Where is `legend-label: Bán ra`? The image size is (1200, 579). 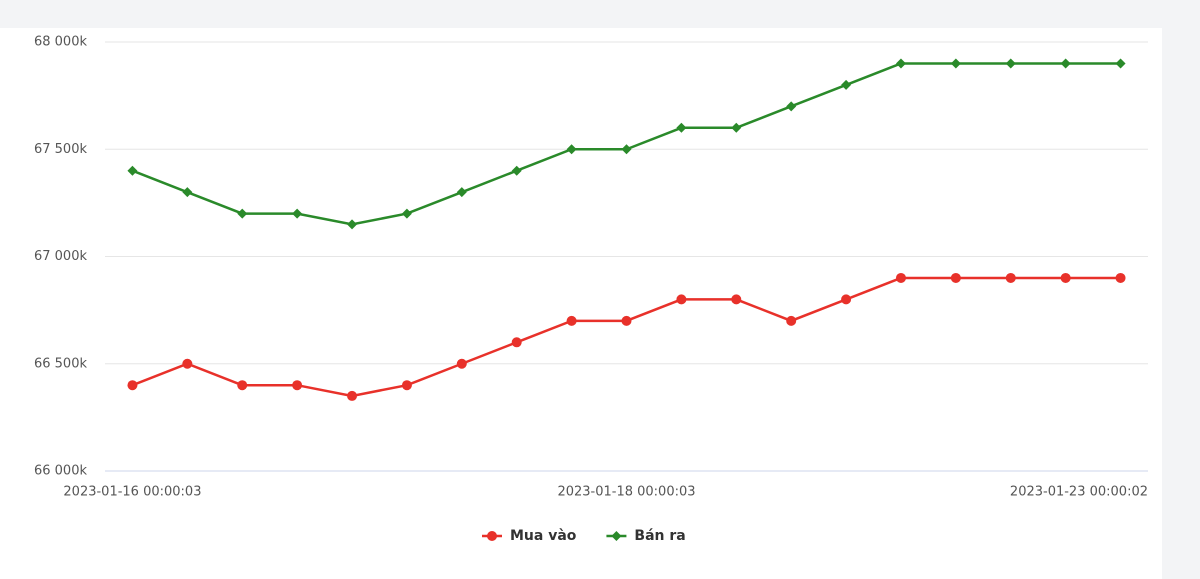 legend-label: Bán ra is located at coordinates (659, 536).